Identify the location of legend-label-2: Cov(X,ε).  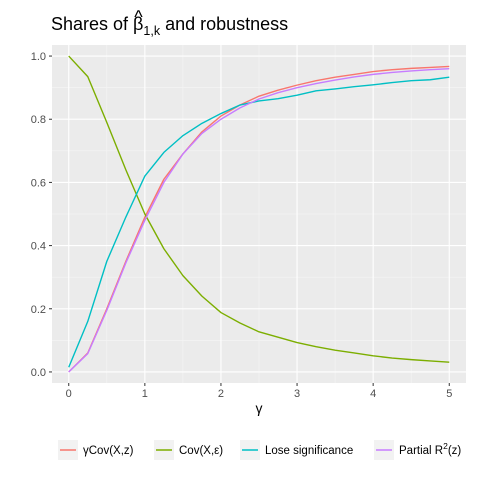
(201, 451).